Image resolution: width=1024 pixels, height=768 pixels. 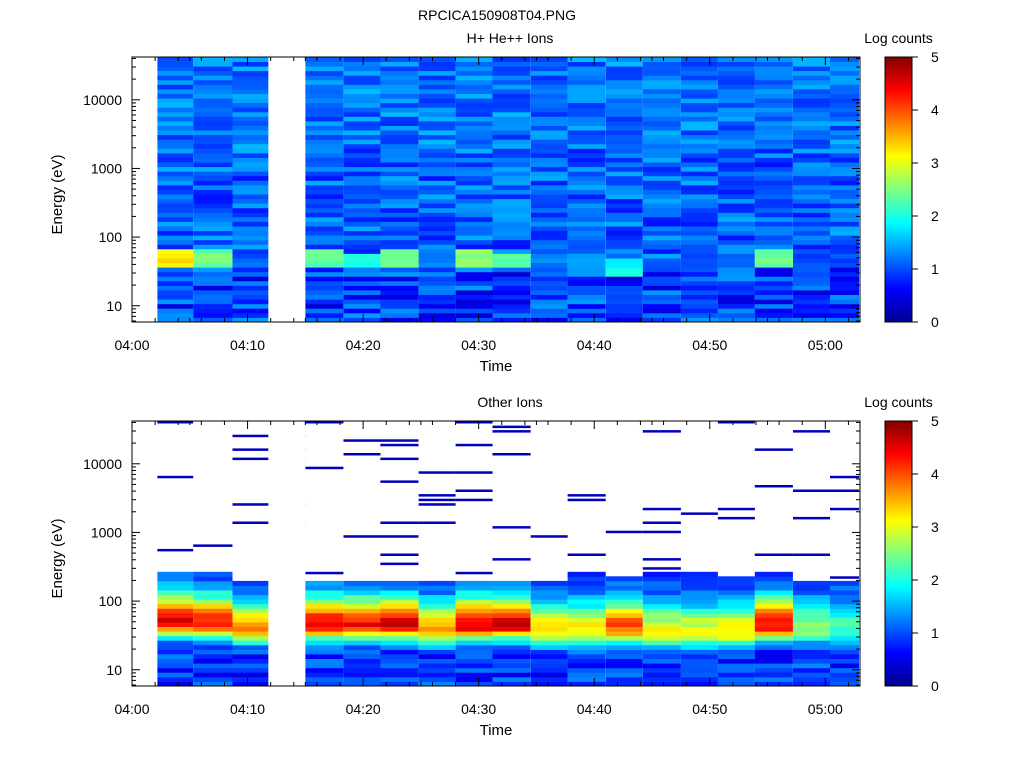 What do you see at coordinates (497, 15) in the screenshot?
I see `figure-title: RPCICA150908T04.PNG` at bounding box center [497, 15].